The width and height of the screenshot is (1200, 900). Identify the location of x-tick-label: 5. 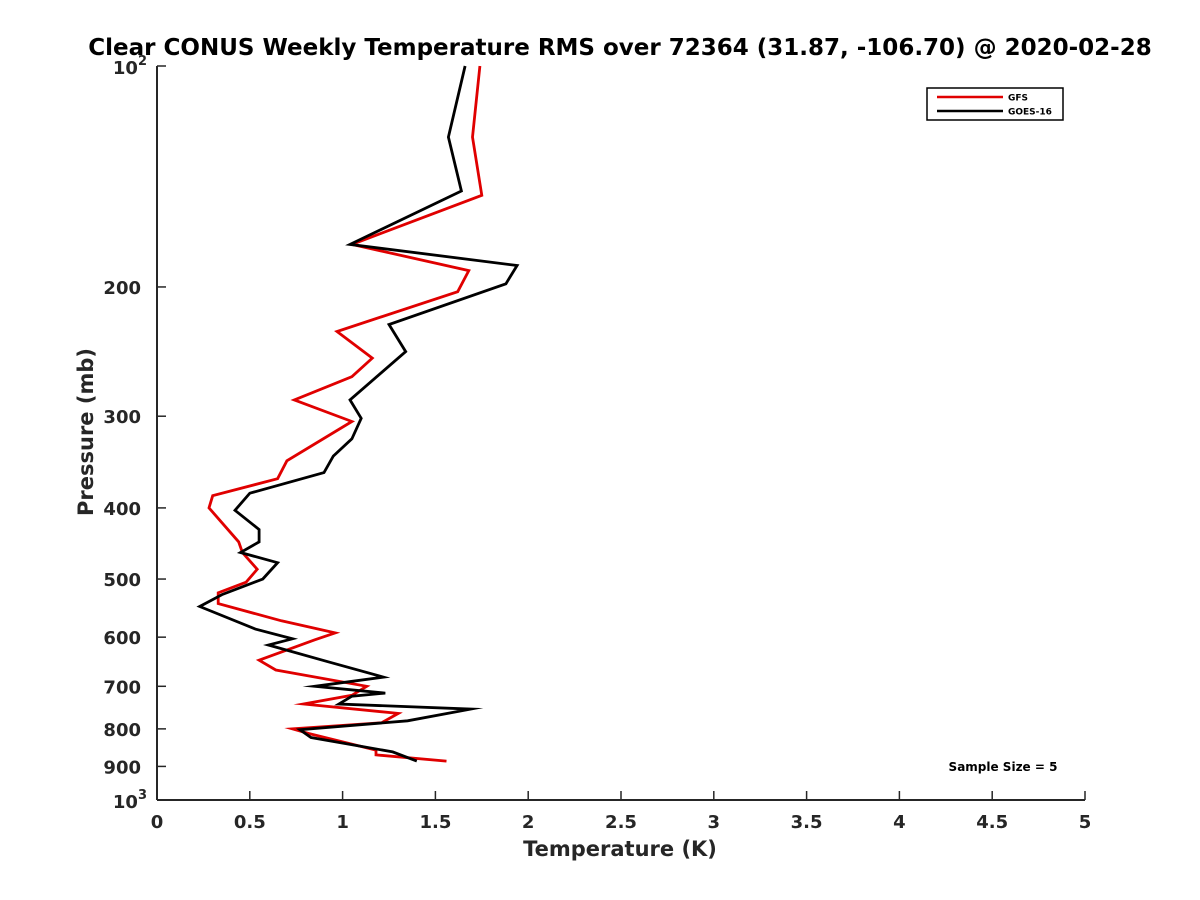
(1085, 822).